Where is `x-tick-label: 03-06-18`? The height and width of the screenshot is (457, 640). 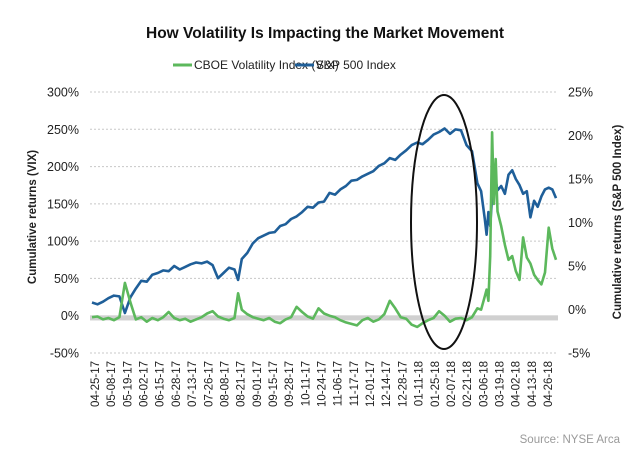 x-tick-label: 03-06-18 is located at coordinates (484, 384).